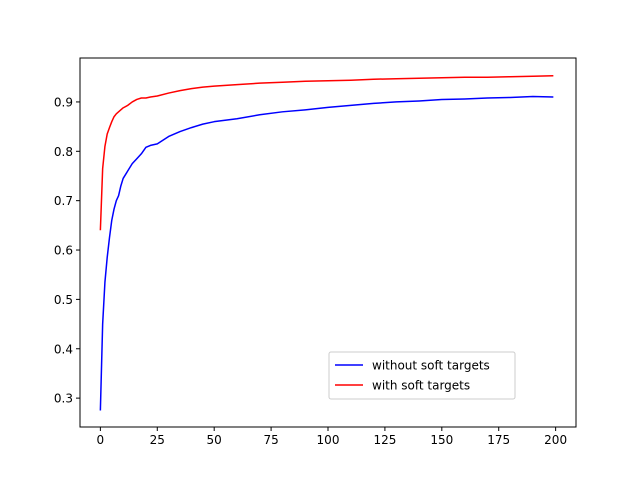  What do you see at coordinates (63, 399) in the screenshot?
I see `y-tick-label: 0.3` at bounding box center [63, 399].